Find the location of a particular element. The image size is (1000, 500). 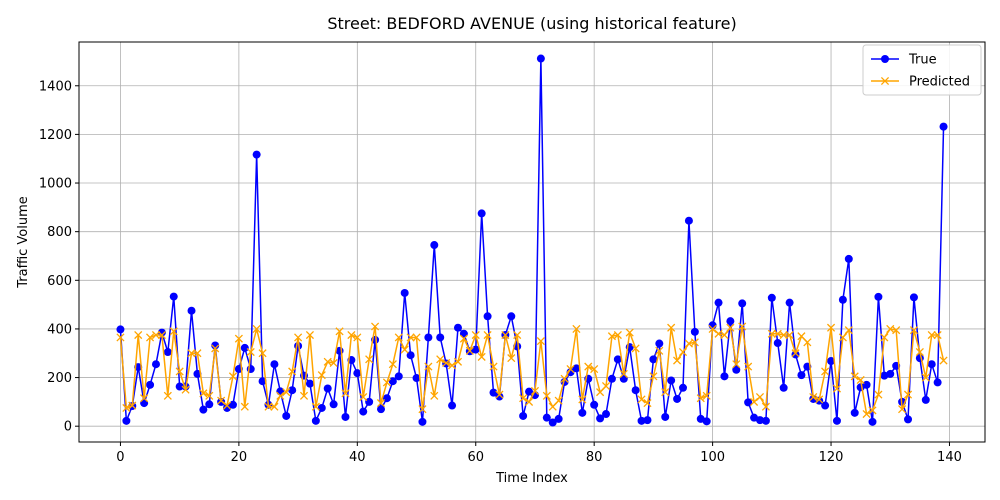

y-tick-label: 600 is located at coordinates (59, 281).